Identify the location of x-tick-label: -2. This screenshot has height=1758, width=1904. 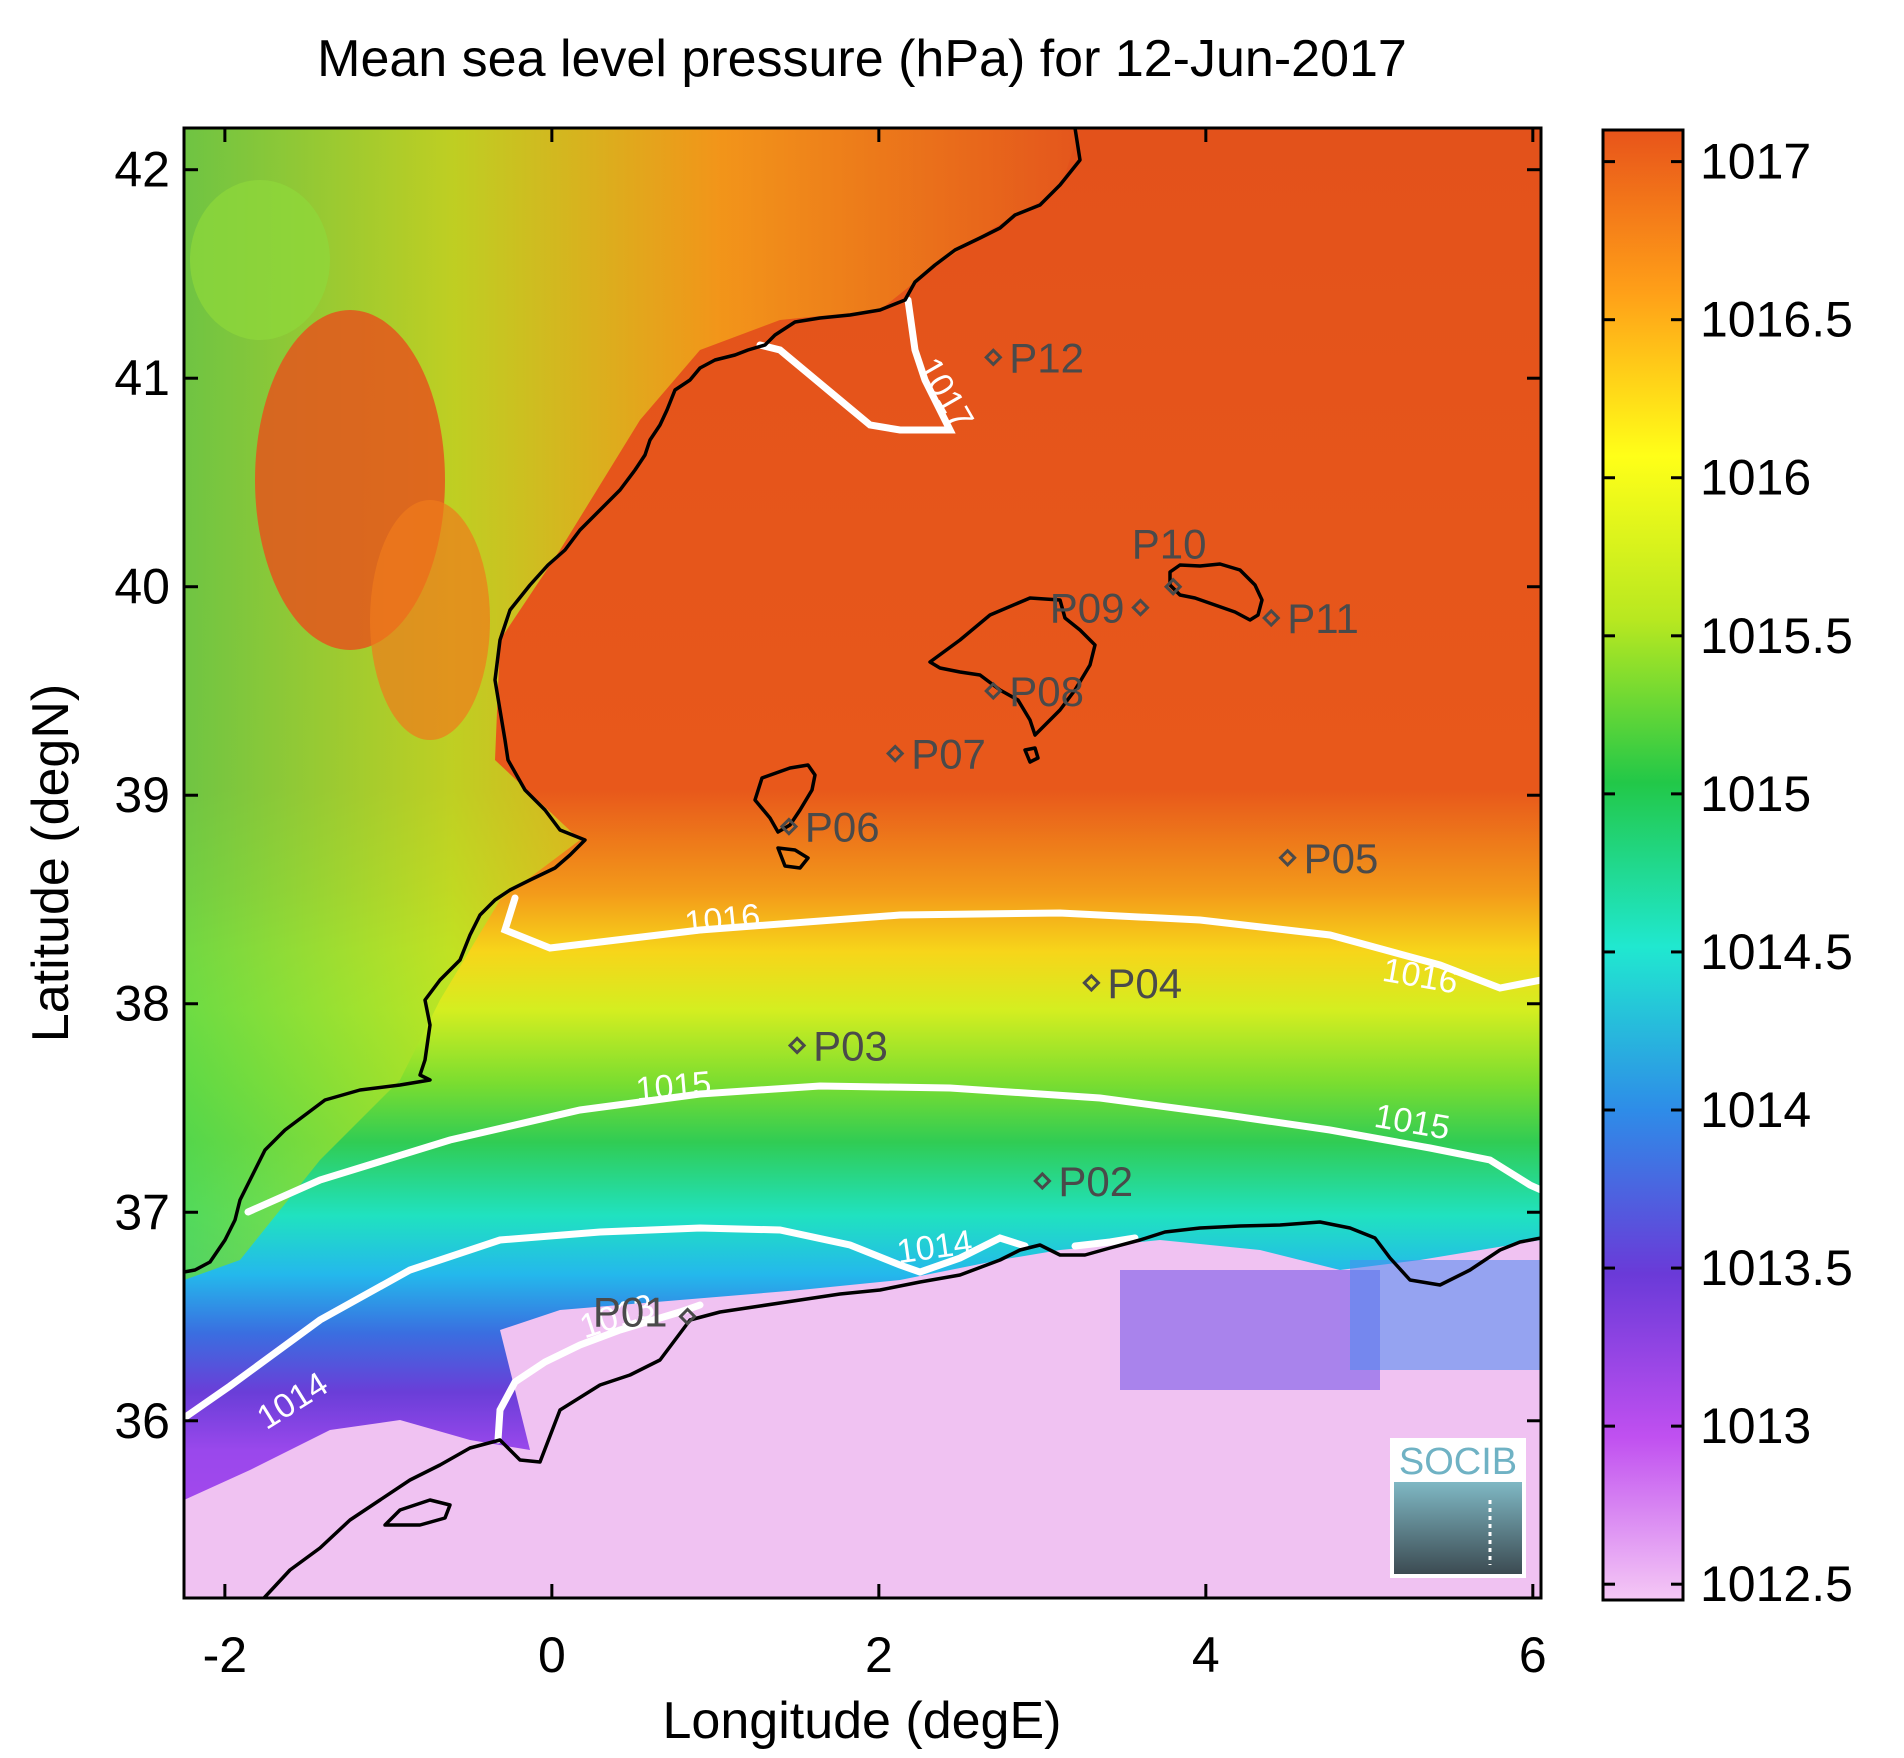
(225, 1655).